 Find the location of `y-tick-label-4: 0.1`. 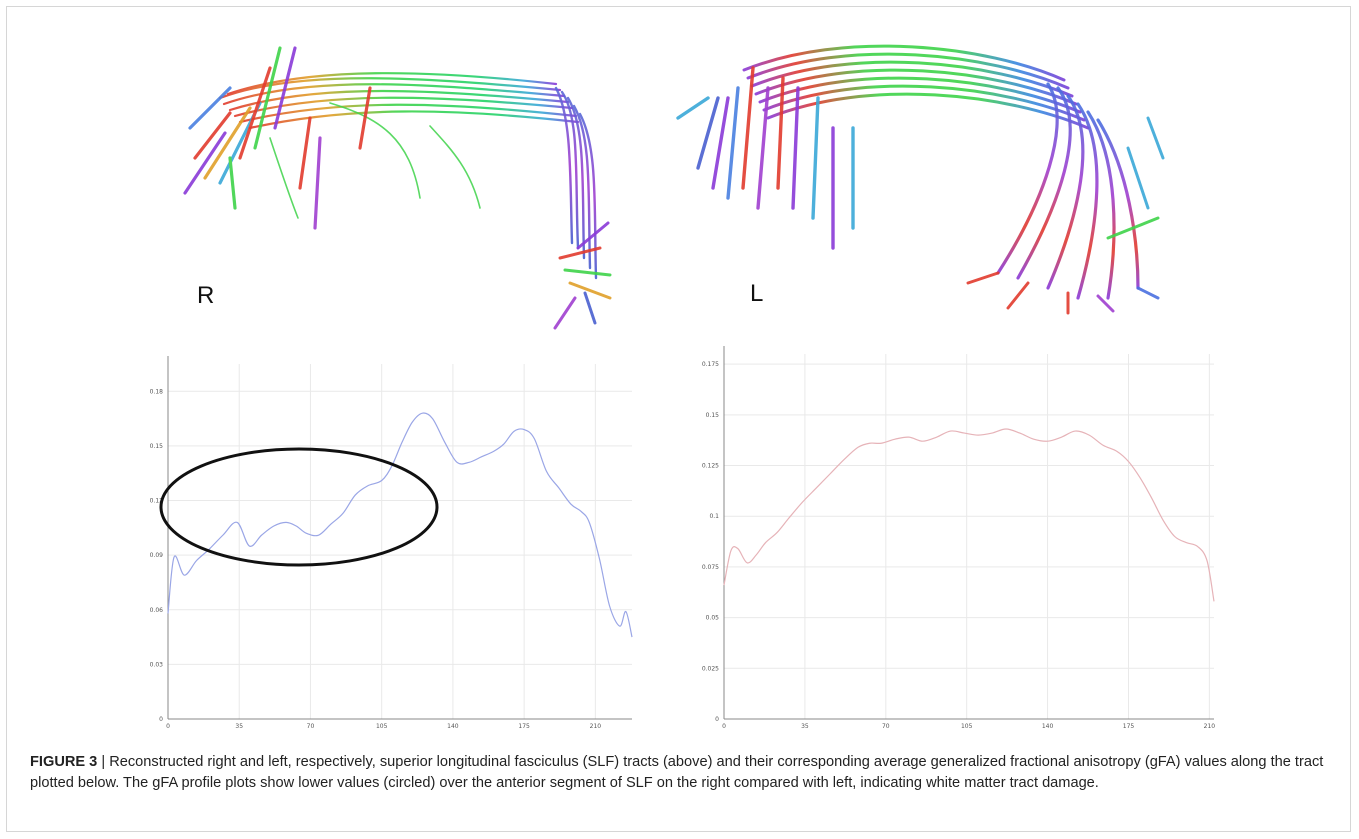

y-tick-label-4: 0.1 is located at coordinates (714, 516).